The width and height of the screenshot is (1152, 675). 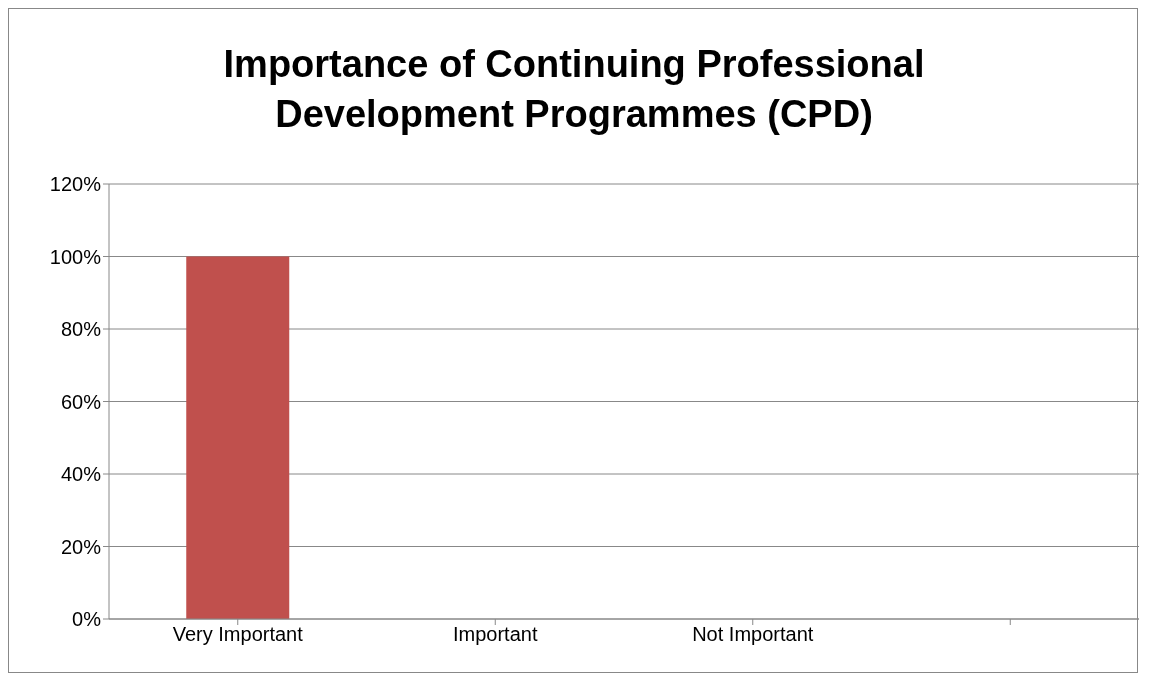 I want to click on x-tick-label: Very Important, so click(x=238, y=634).